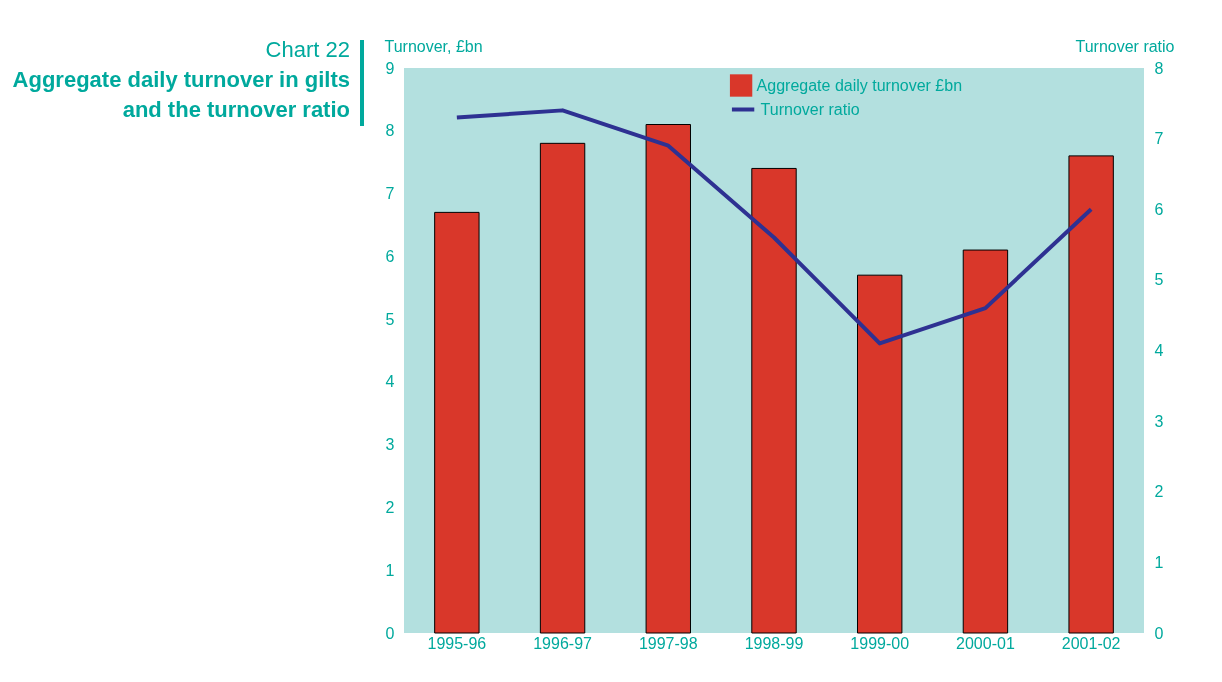  Describe the element at coordinates (1159, 562) in the screenshot. I see `y2-tick-label: 1` at that location.